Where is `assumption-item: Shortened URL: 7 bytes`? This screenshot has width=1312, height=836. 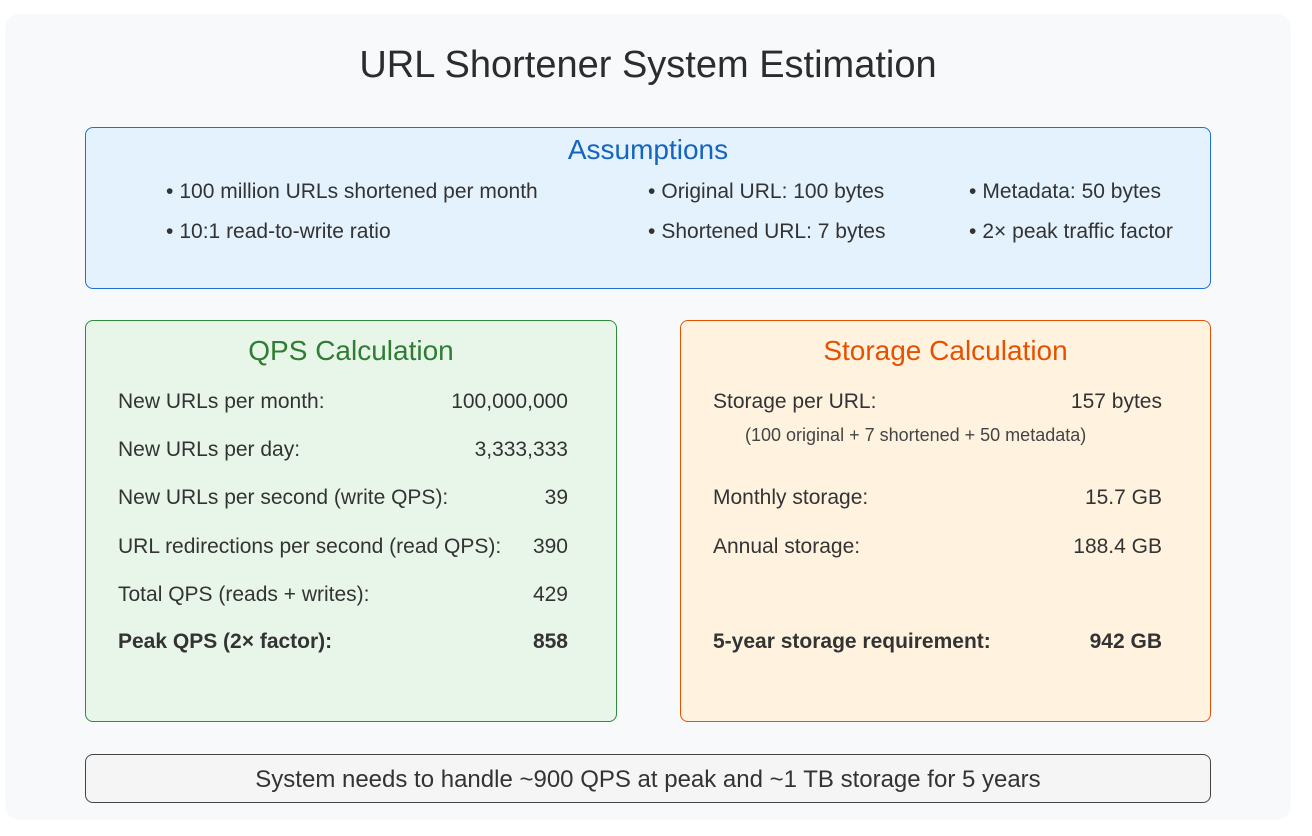
assumption-item: Shortened URL: 7 bytes is located at coordinates (766, 232).